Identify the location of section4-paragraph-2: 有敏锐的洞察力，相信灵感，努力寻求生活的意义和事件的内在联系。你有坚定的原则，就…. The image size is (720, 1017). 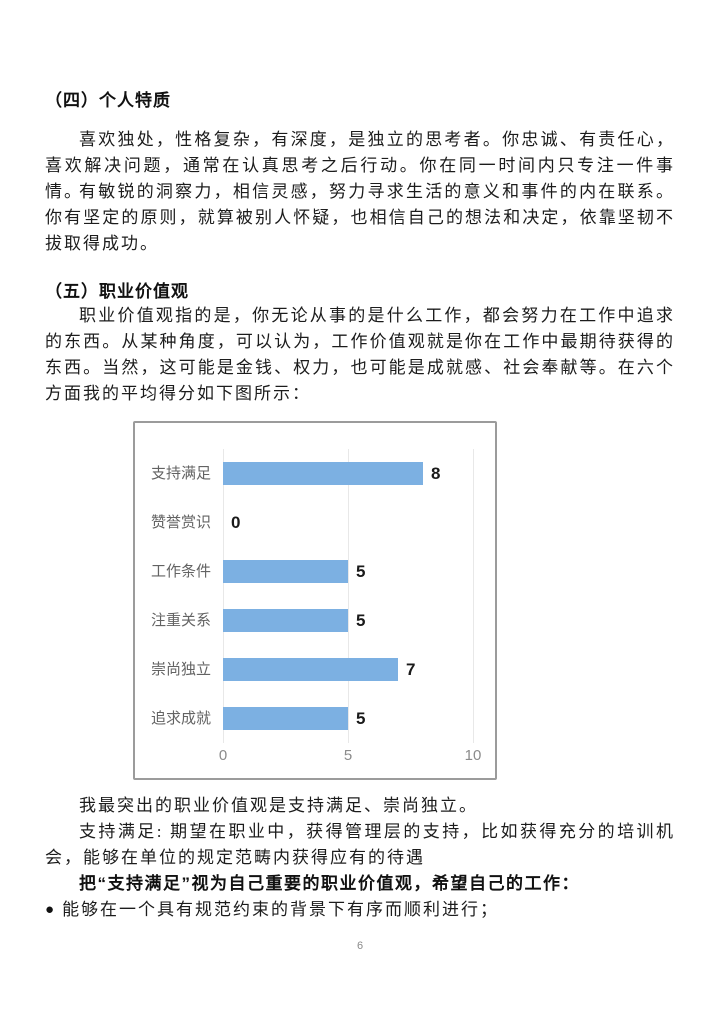
(360, 217).